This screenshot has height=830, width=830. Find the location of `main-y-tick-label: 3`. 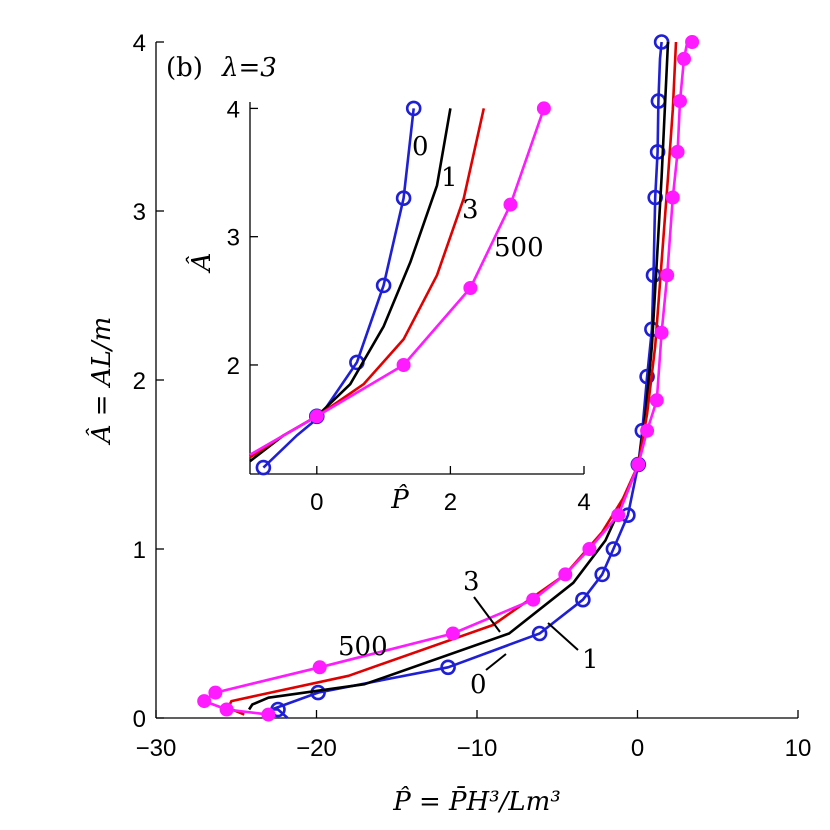

main-y-tick-label: 3 is located at coordinates (139, 212).